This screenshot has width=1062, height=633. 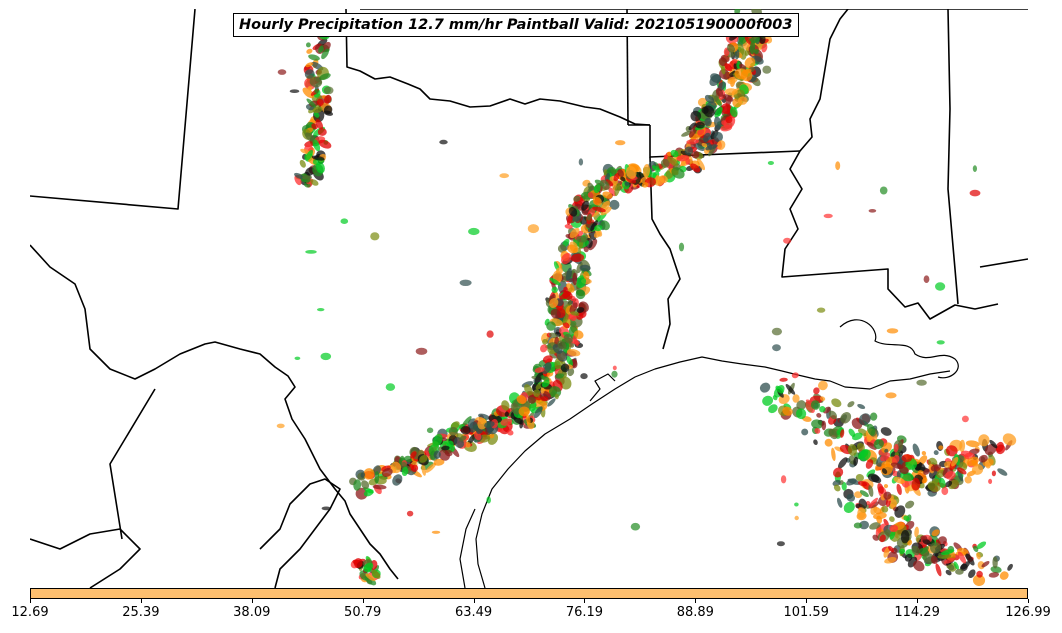 I want to click on al-line, so click(x=953, y=157).